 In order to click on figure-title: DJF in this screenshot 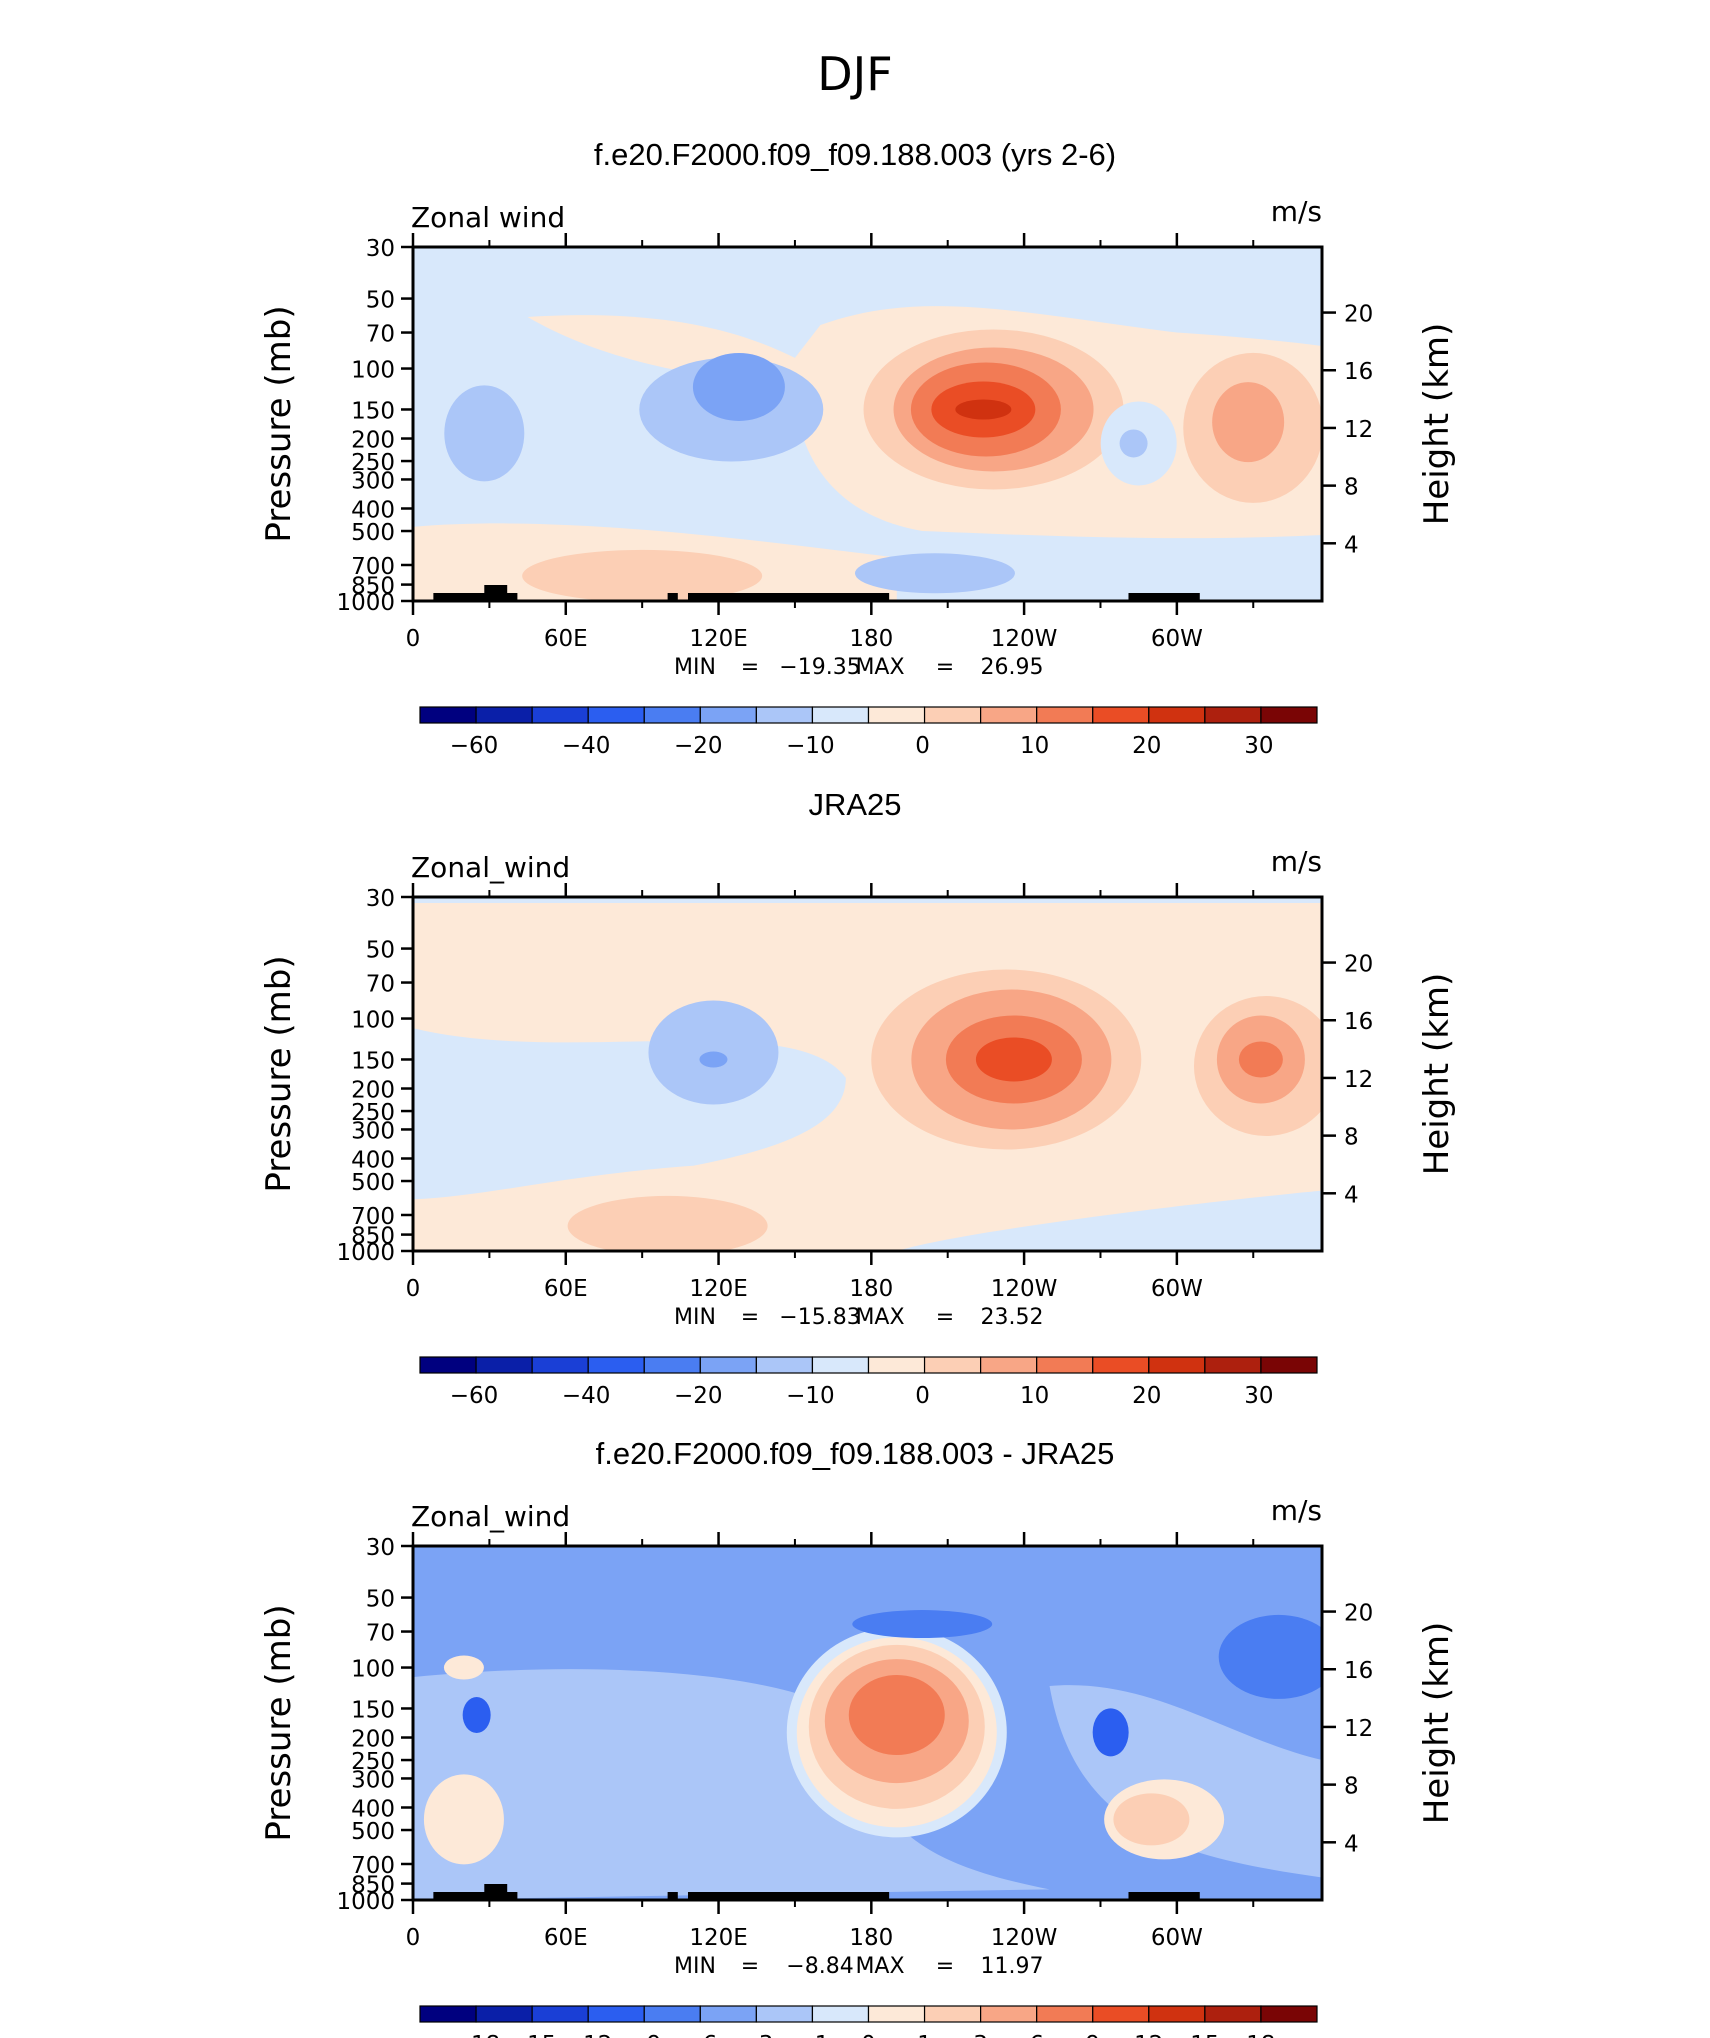, I will do `click(854, 74)`.